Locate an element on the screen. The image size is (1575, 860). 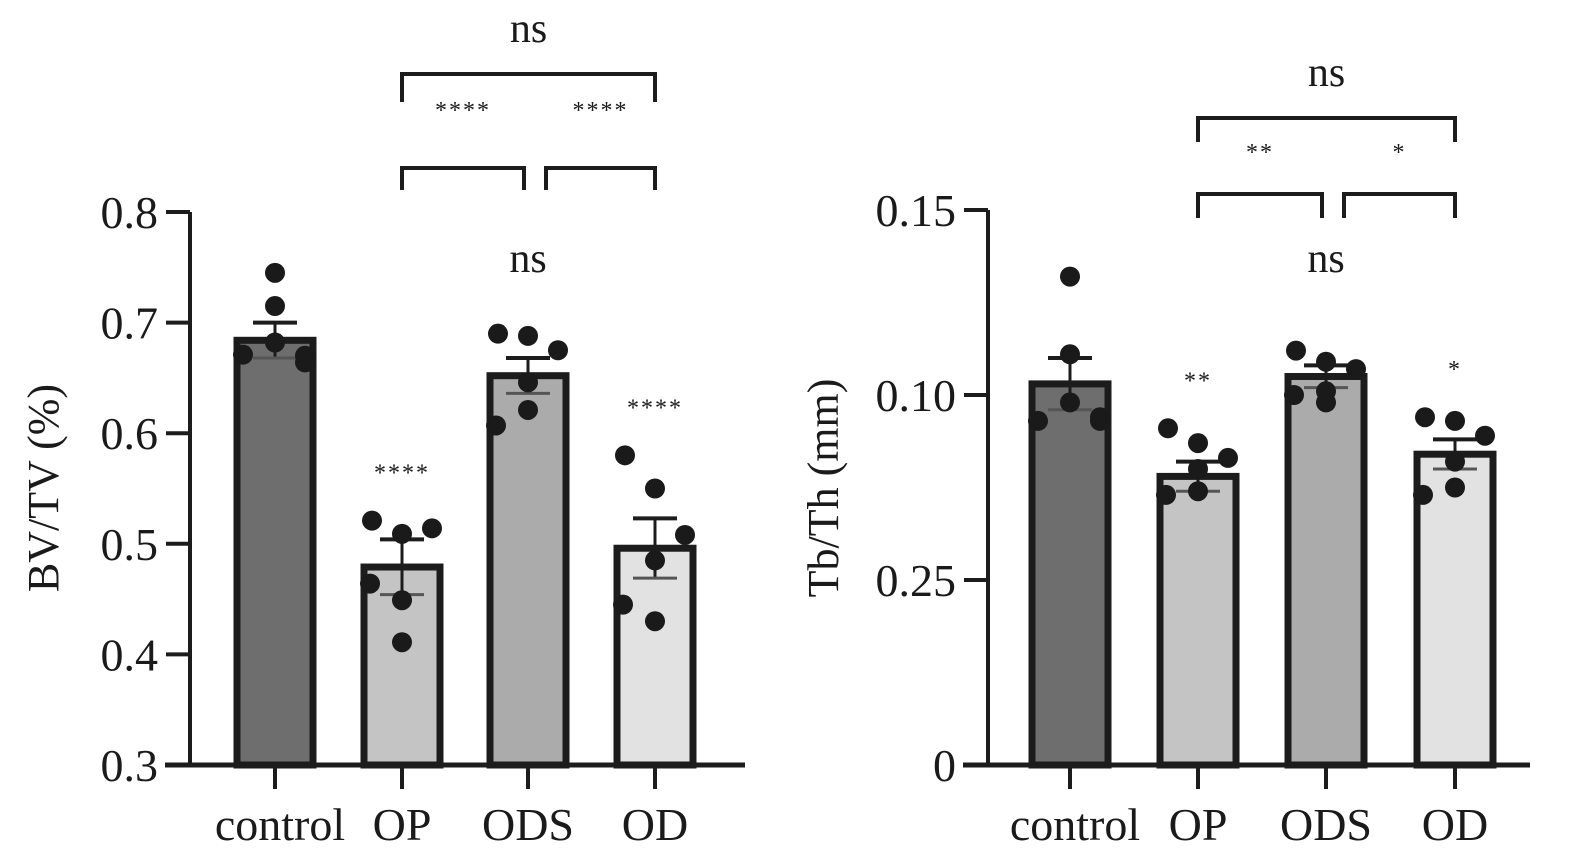
y-tick-label: 0.8 is located at coordinates (130, 212).